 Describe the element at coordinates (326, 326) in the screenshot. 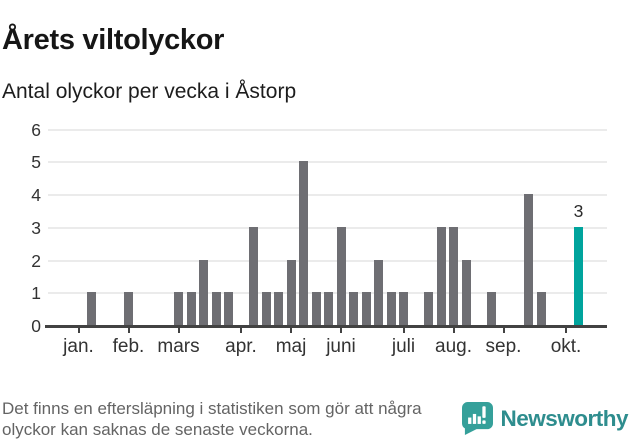

I see `x-axis-line` at that location.